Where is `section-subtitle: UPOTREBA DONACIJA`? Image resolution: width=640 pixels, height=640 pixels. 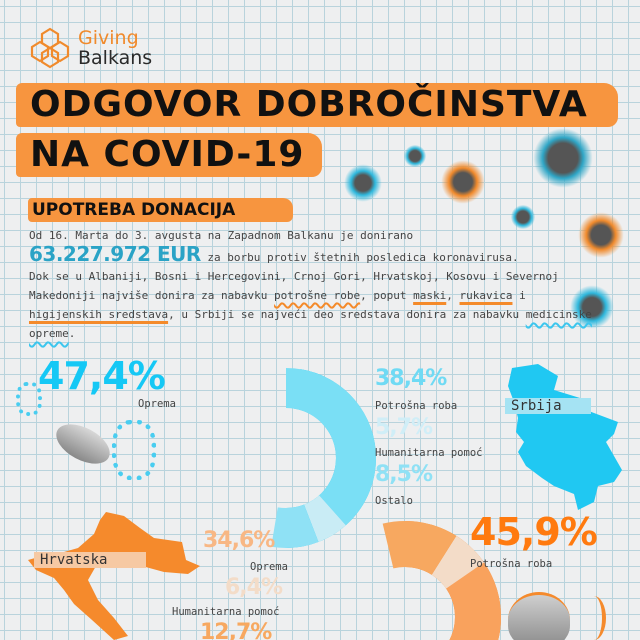 section-subtitle: UPOTREBA DONACIJA is located at coordinates (160, 210).